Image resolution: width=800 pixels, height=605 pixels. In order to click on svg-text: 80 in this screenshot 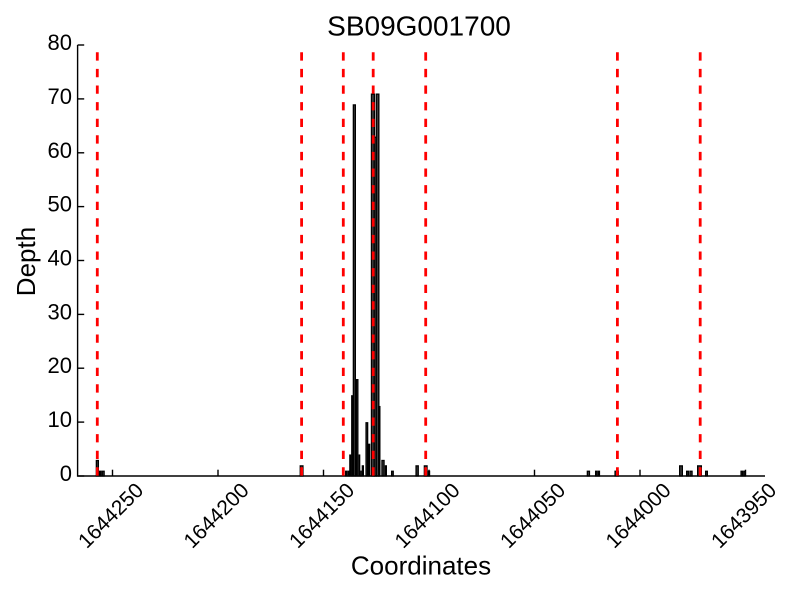, I will do `click(60, 42)`.